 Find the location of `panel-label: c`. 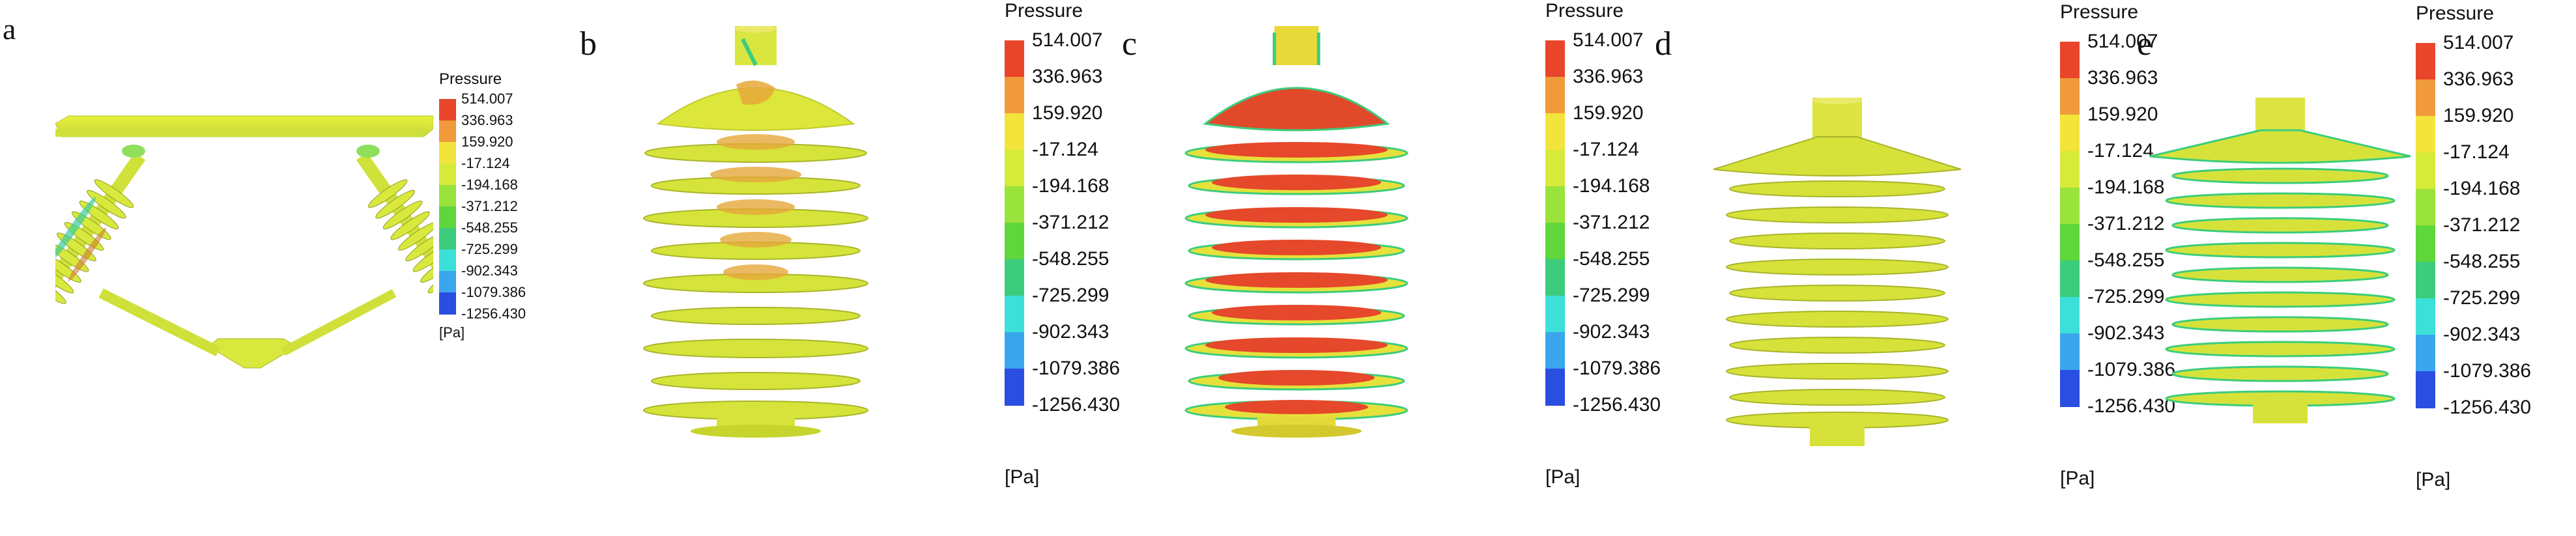

panel-label: c is located at coordinates (1130, 44).